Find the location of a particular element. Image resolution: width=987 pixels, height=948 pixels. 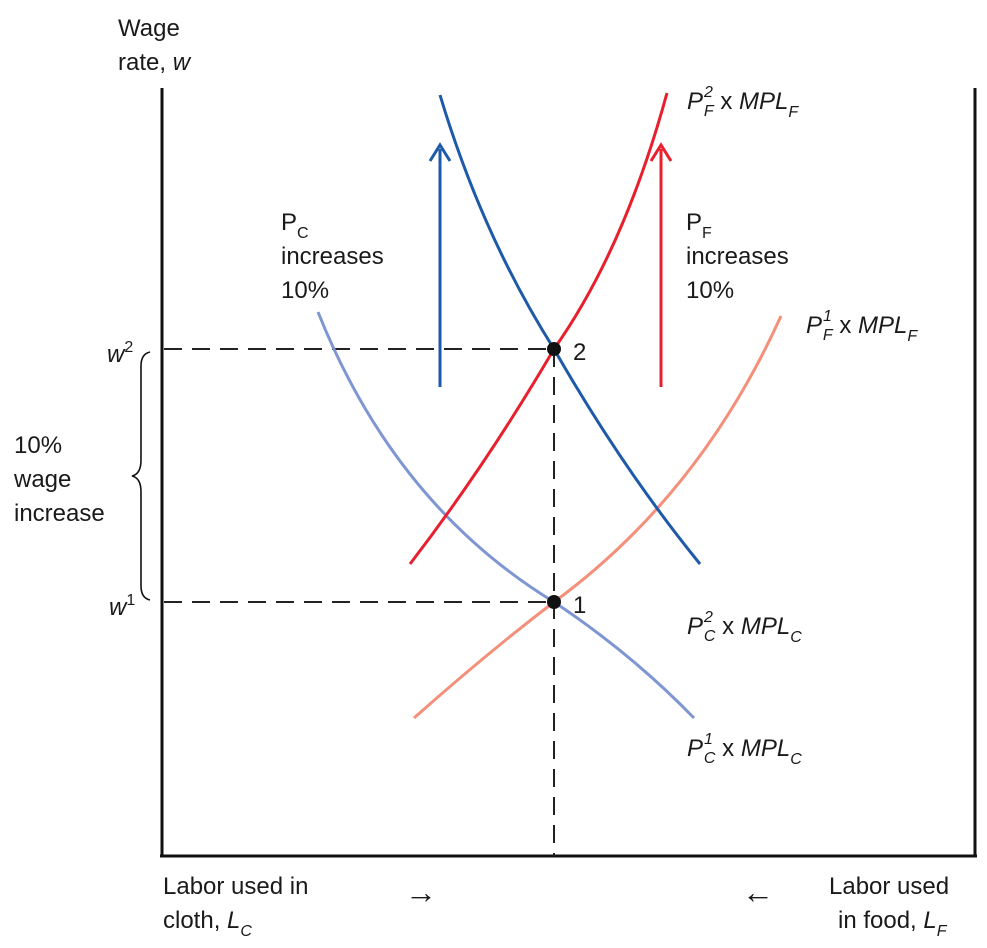

x-axis-left-line1: Labor used in is located at coordinates (235, 886).